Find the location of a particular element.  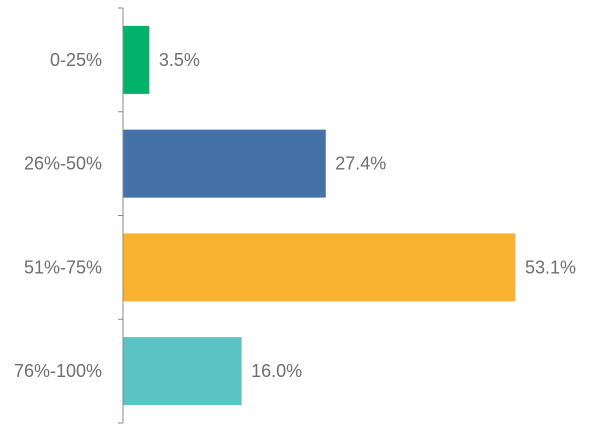

bar-value-label: 3.5% is located at coordinates (179, 60).